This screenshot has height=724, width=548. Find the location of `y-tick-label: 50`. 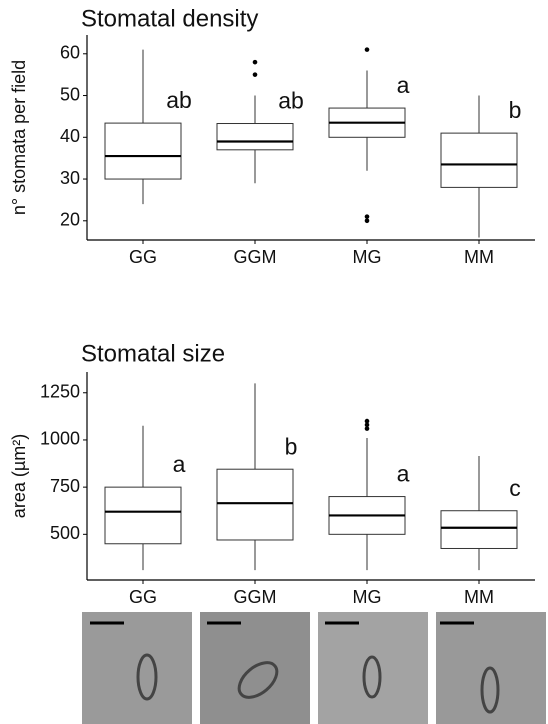

y-tick-label: 50 is located at coordinates (70, 94).